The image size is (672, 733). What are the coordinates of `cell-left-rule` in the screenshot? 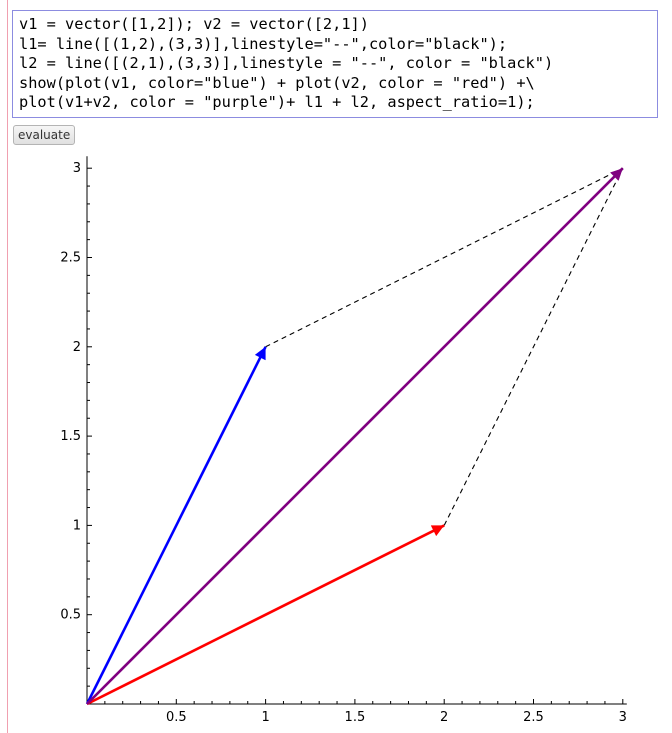 It's located at (7, 366).